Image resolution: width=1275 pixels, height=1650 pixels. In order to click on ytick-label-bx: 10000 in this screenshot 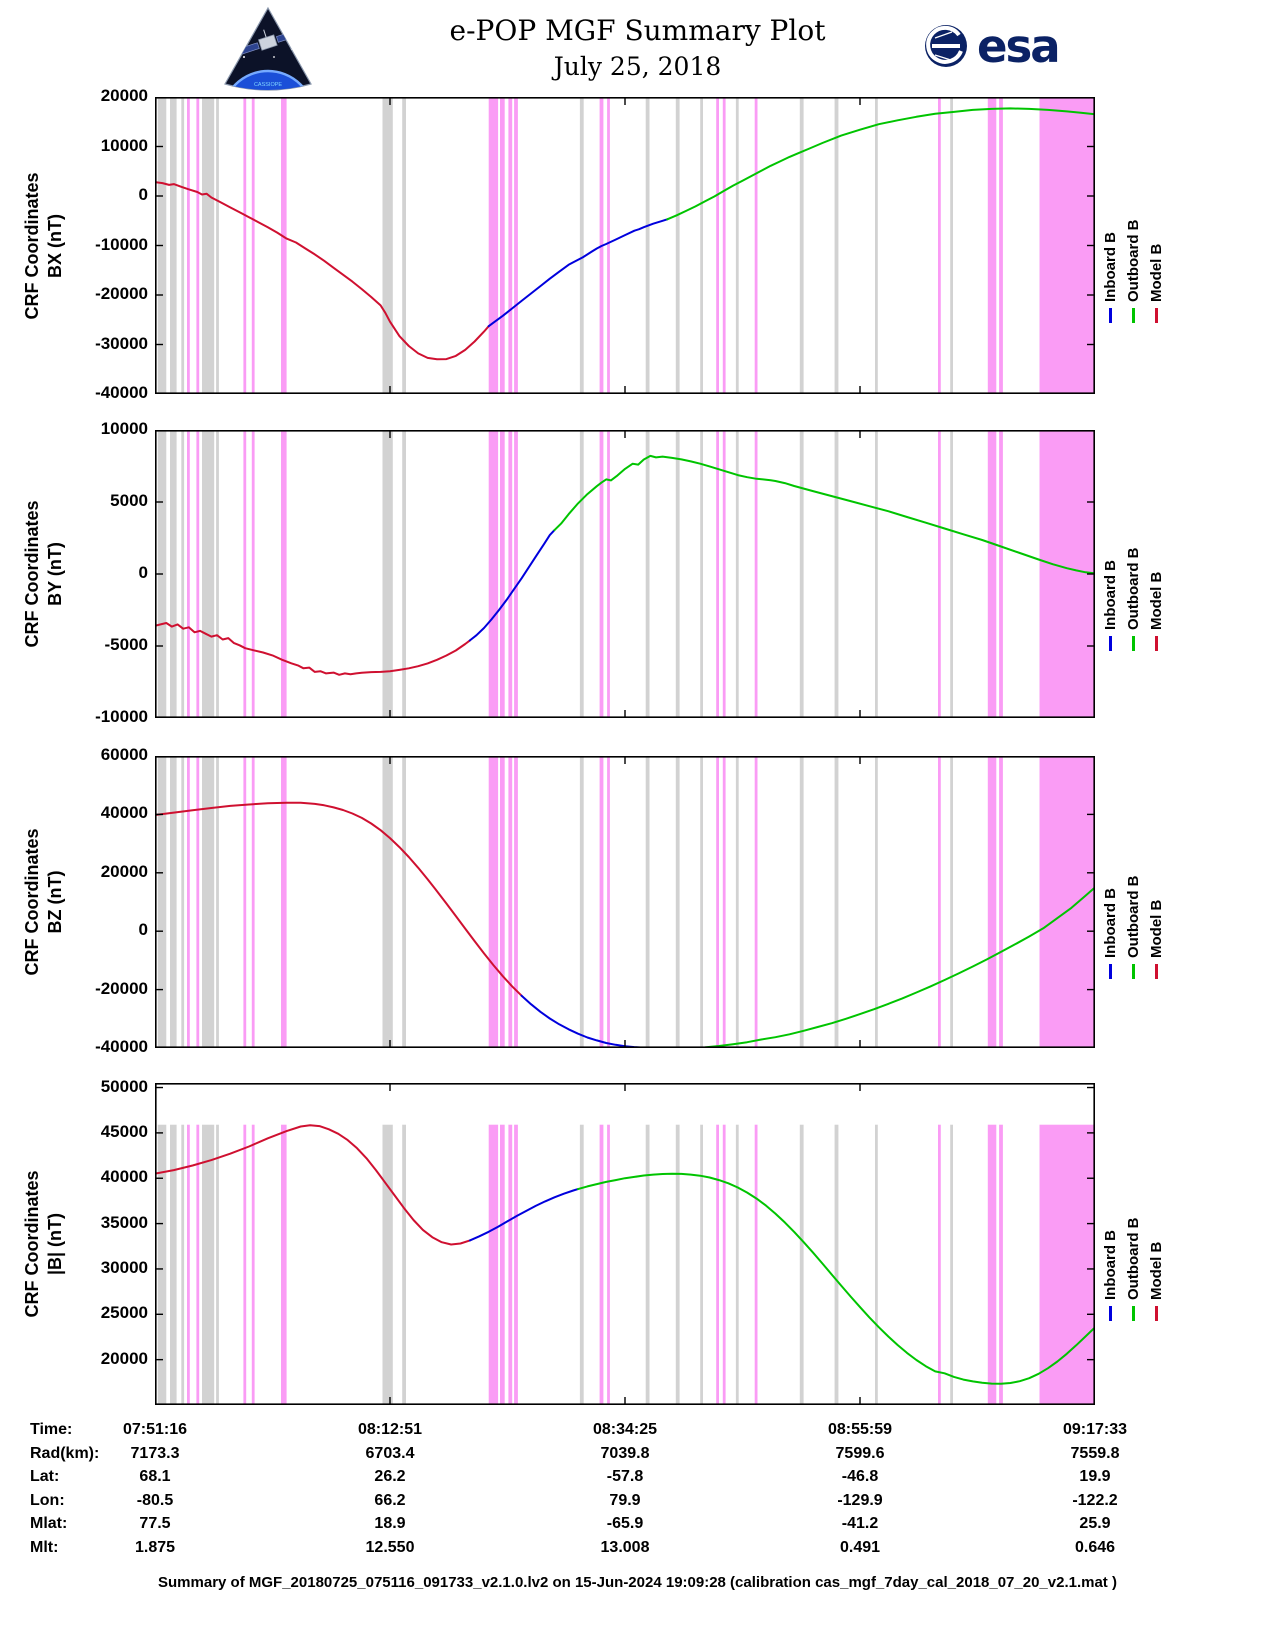, I will do `click(124, 145)`.